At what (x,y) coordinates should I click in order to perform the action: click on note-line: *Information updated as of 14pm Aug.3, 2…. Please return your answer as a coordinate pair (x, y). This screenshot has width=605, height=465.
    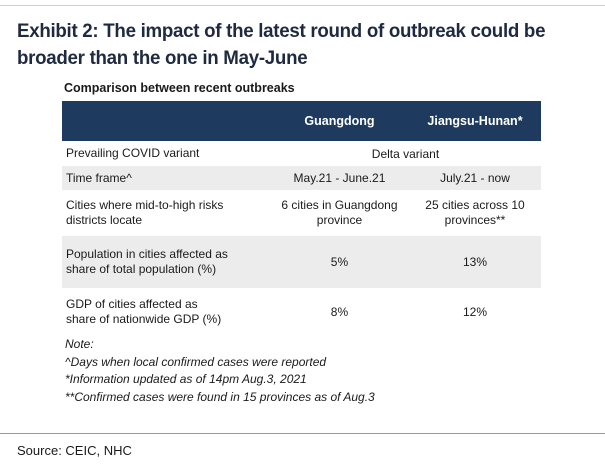
    Looking at the image, I should click on (186, 379).